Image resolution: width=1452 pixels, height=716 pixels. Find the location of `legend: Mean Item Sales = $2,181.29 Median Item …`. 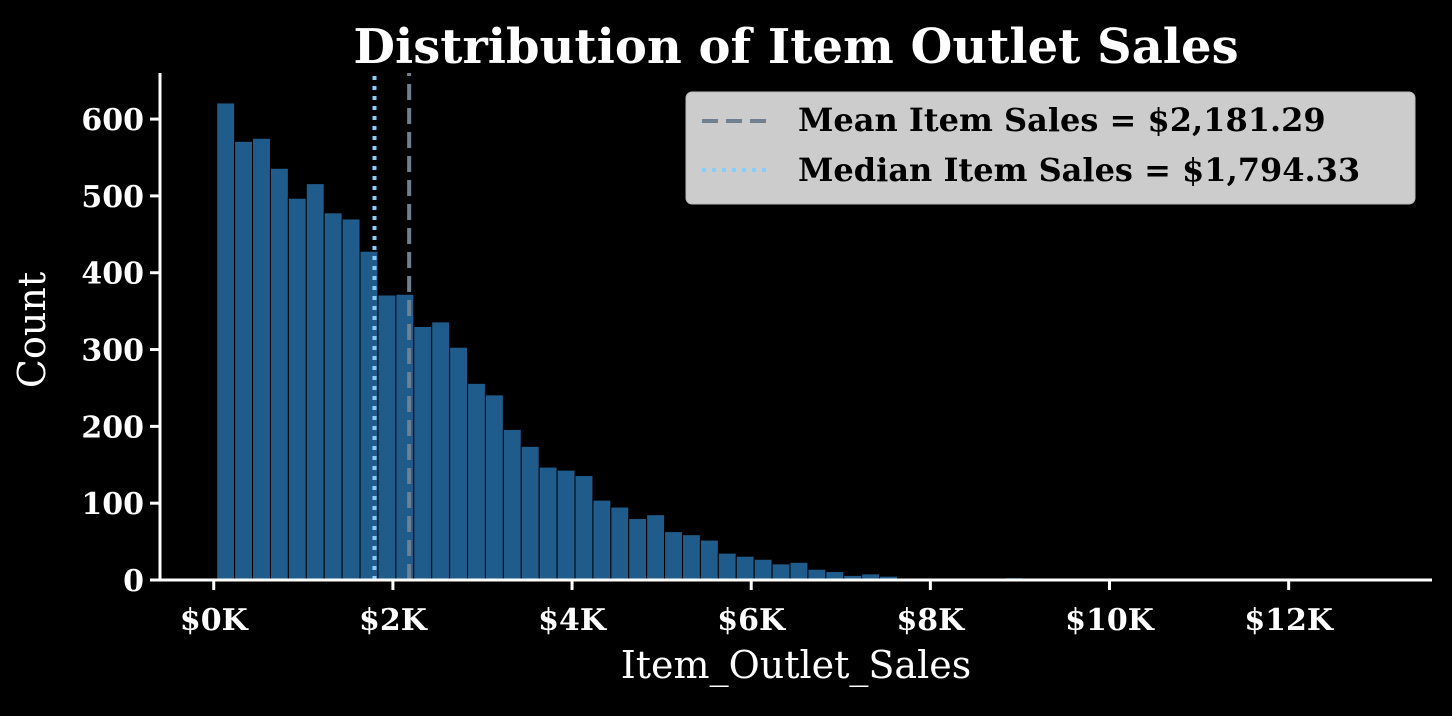

legend: Mean Item Sales = $2,181.29 Median Item … is located at coordinates (1050, 148).